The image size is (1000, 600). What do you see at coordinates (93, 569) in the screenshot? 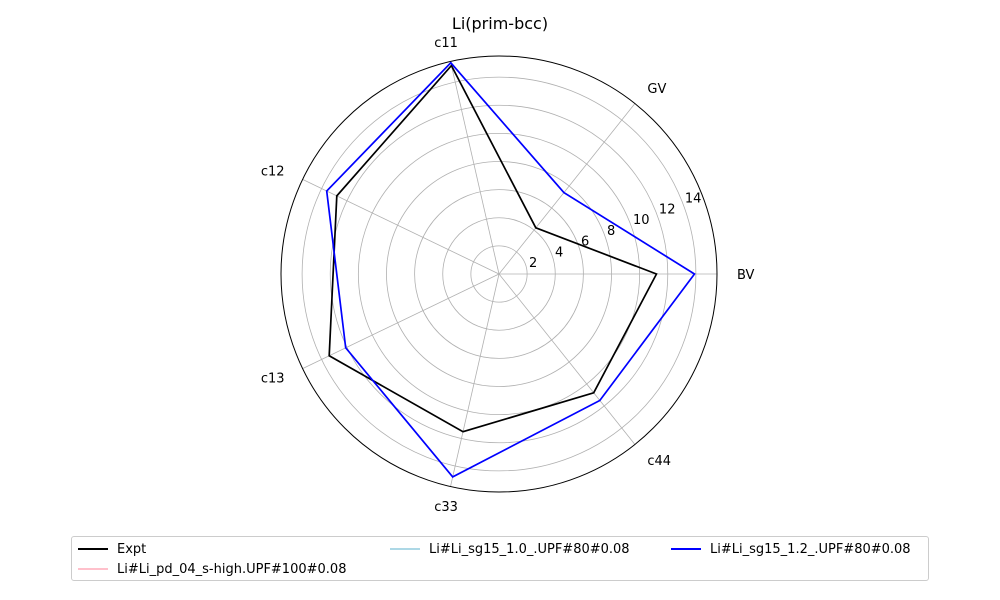
I see `legend-swatch-pd04` at bounding box center [93, 569].